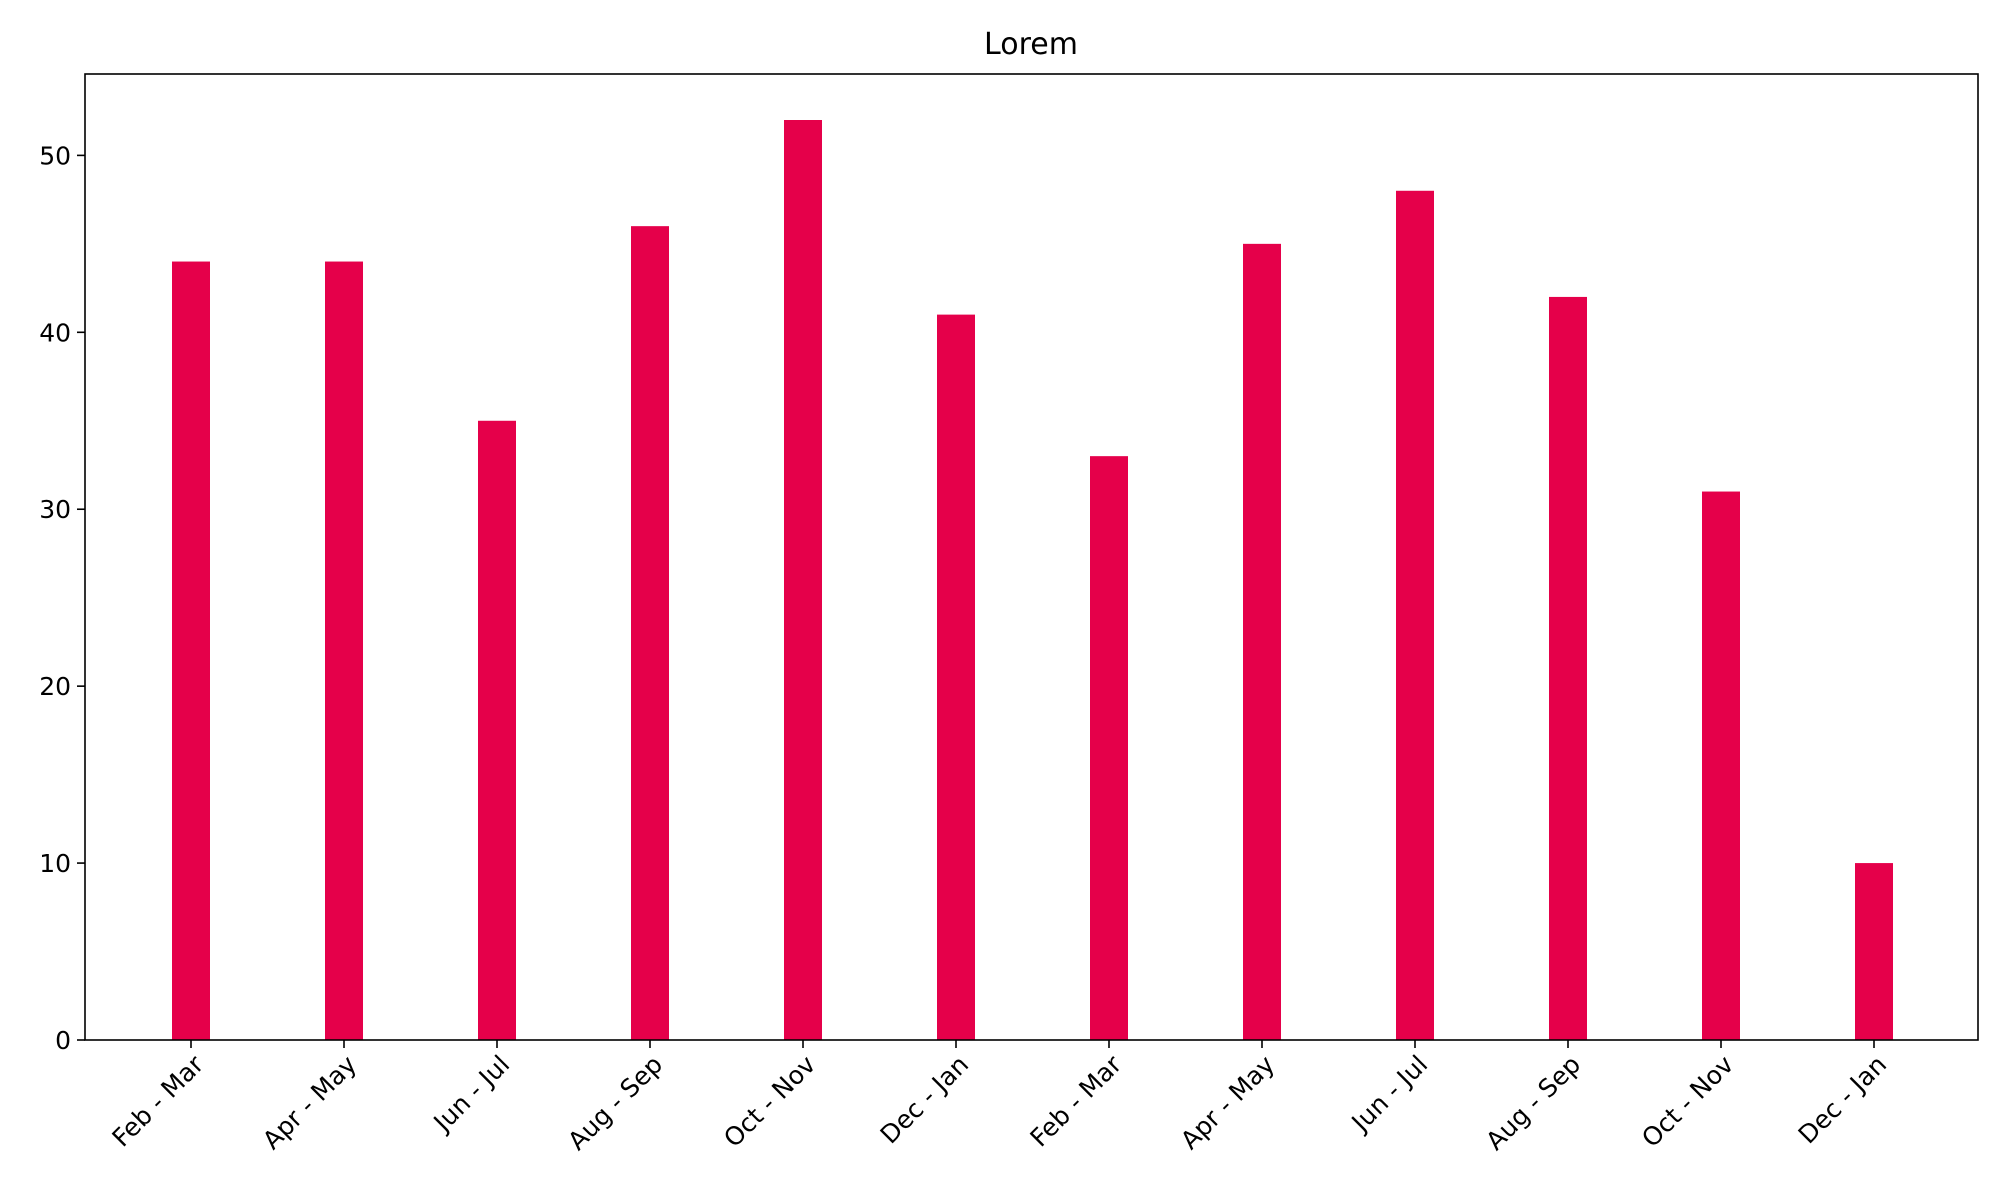  I want to click on chart-title: Lorem, so click(1031, 44).